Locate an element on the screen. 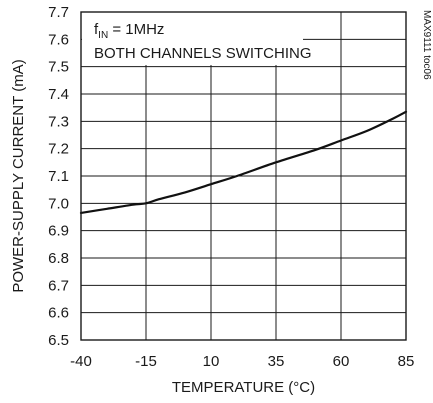  frequency-symbol: f is located at coordinates (96, 29).